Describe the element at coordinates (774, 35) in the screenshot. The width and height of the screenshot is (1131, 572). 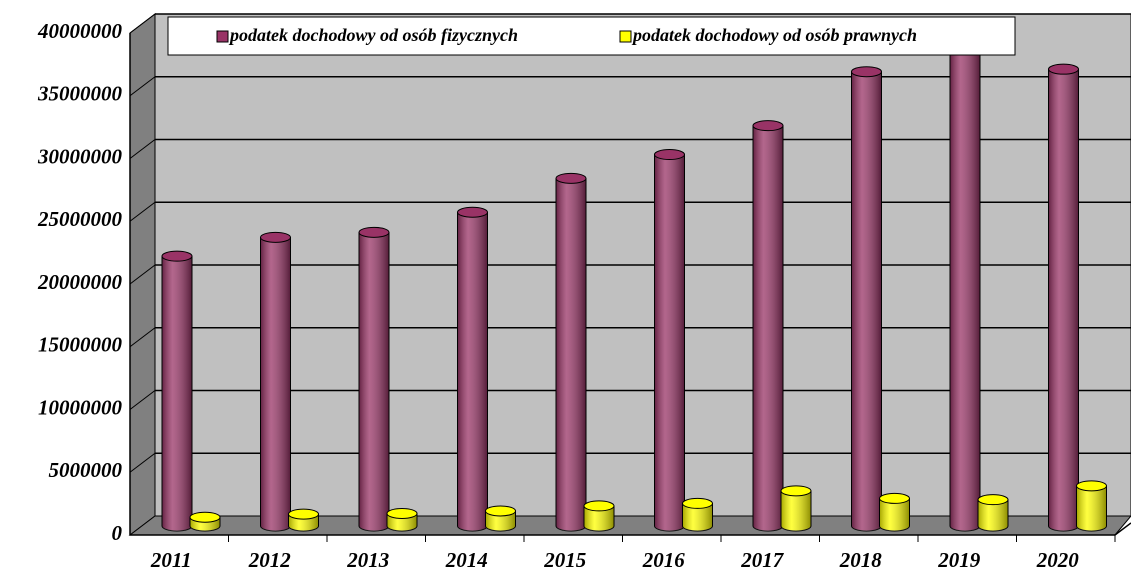
I see `legend-label: podatek dochodowy od osób prawnych` at that location.